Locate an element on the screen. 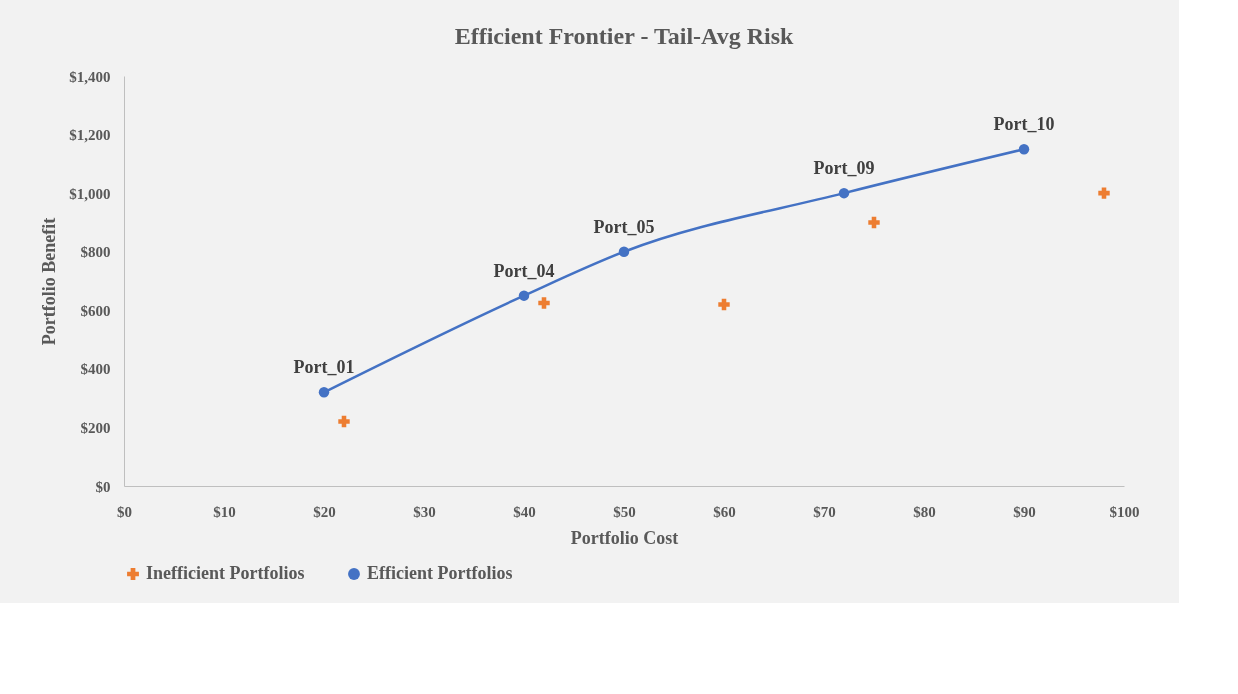  x-tick-label: $0 is located at coordinates (124, 511).